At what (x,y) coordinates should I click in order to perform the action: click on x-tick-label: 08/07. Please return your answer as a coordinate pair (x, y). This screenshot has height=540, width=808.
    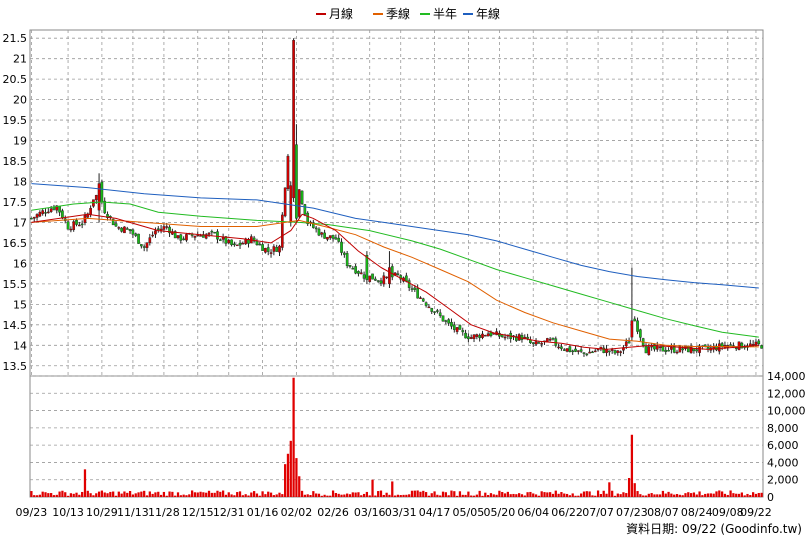
    Looking at the image, I should click on (663, 512).